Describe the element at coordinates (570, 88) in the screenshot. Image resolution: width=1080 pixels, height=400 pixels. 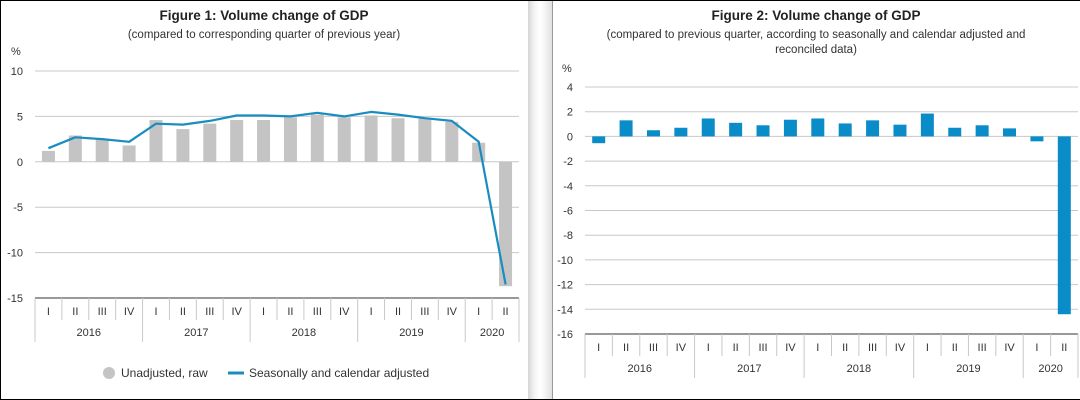
I see `y-tick-label: 4` at that location.